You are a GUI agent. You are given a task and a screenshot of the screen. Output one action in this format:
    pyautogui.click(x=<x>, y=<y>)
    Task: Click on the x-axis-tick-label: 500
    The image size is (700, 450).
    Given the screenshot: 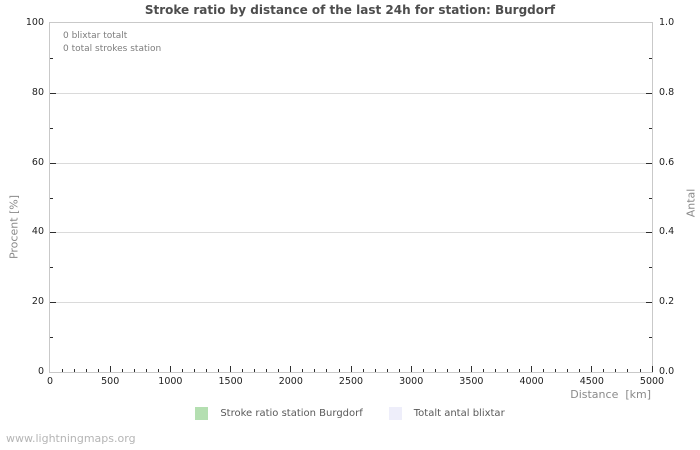 What is the action you would take?
    pyautogui.click(x=110, y=381)
    